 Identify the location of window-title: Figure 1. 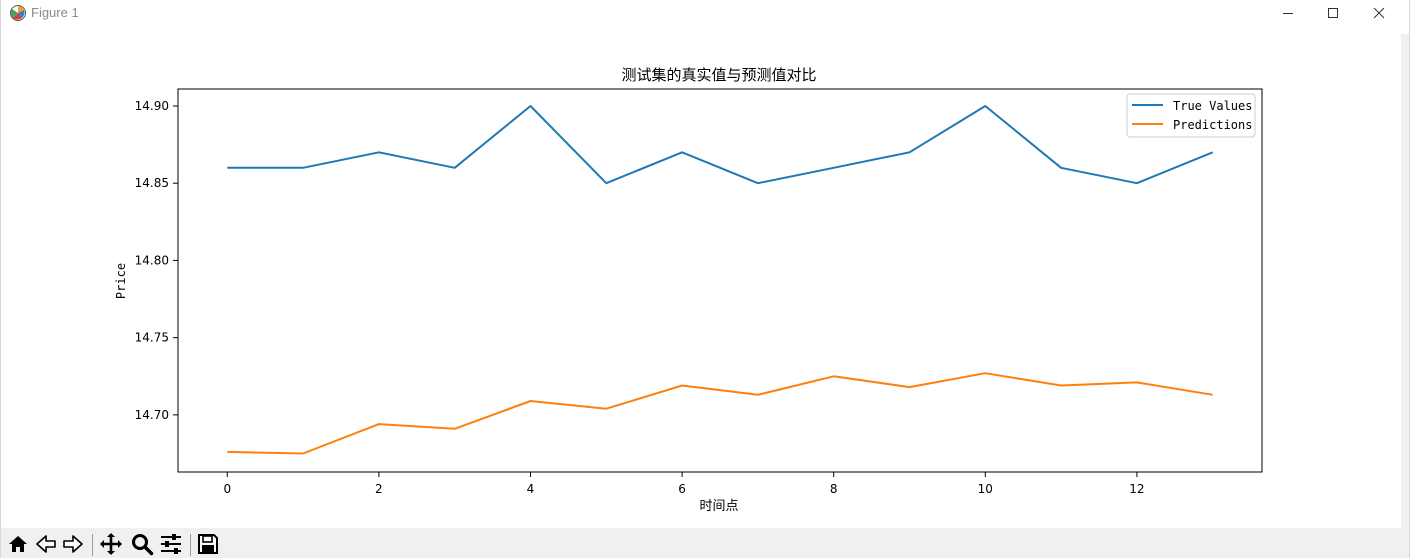
(55, 12).